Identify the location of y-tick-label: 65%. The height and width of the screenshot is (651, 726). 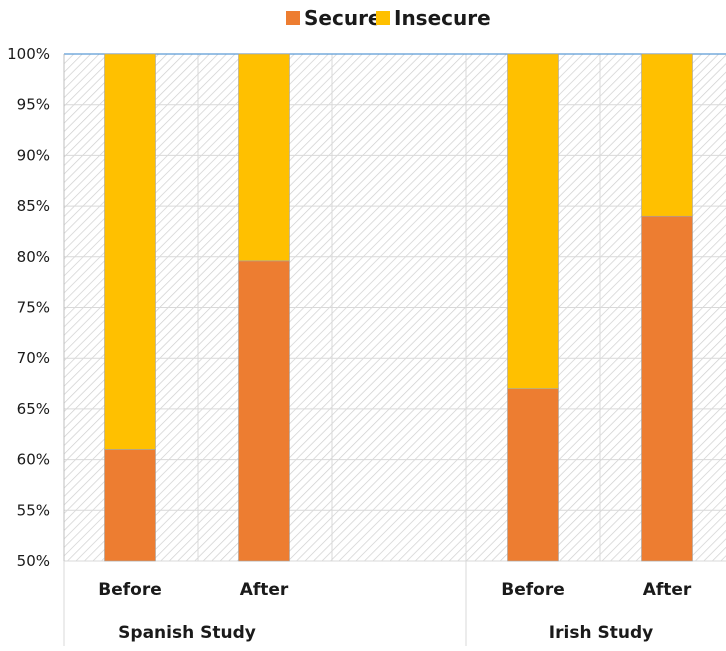
(33, 409).